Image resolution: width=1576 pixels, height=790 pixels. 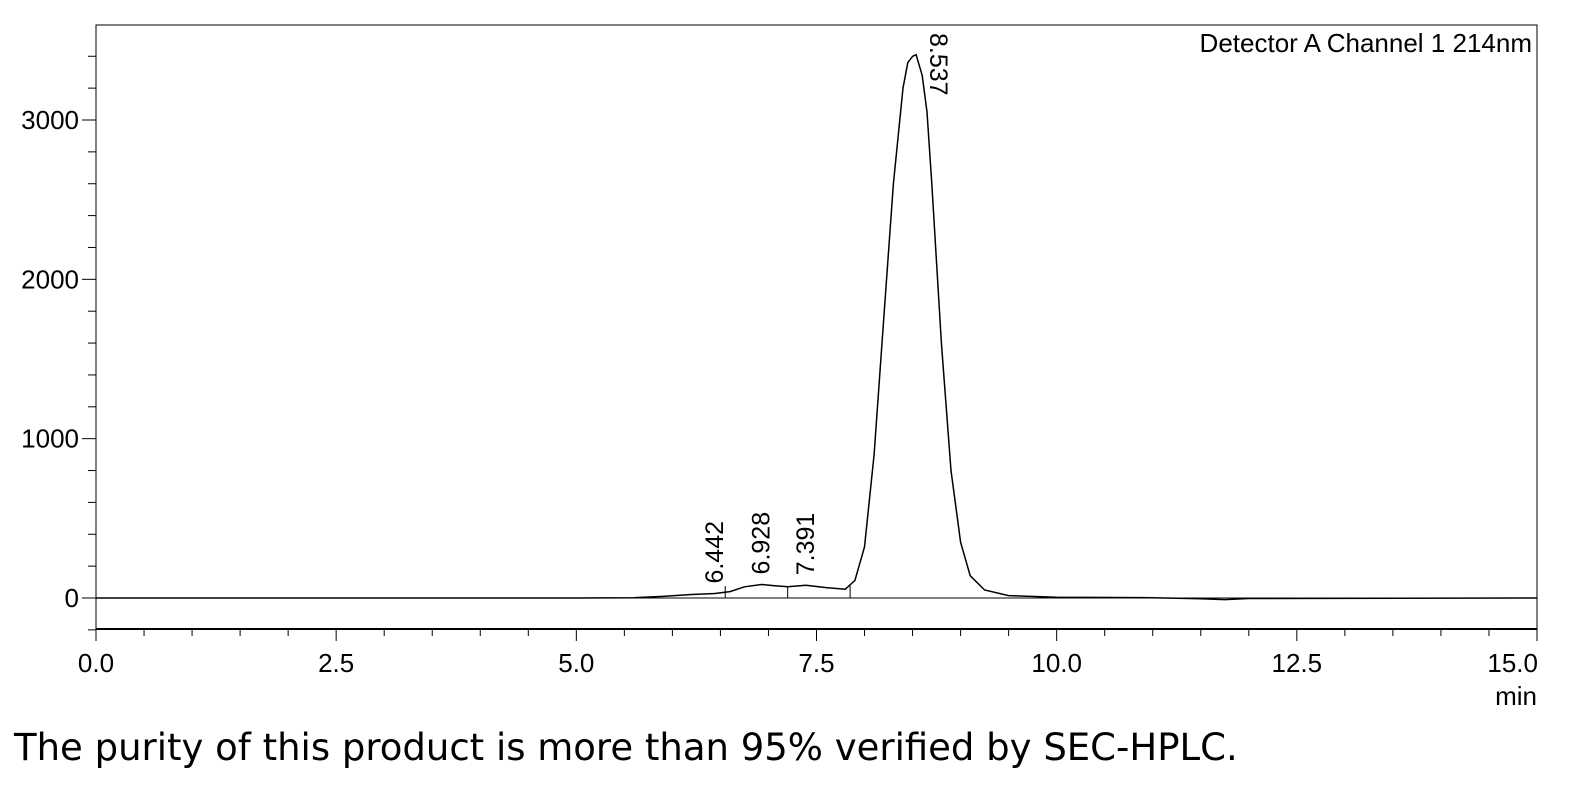 What do you see at coordinates (1512, 663) in the screenshot?
I see `x-tick-label: 15.0` at bounding box center [1512, 663].